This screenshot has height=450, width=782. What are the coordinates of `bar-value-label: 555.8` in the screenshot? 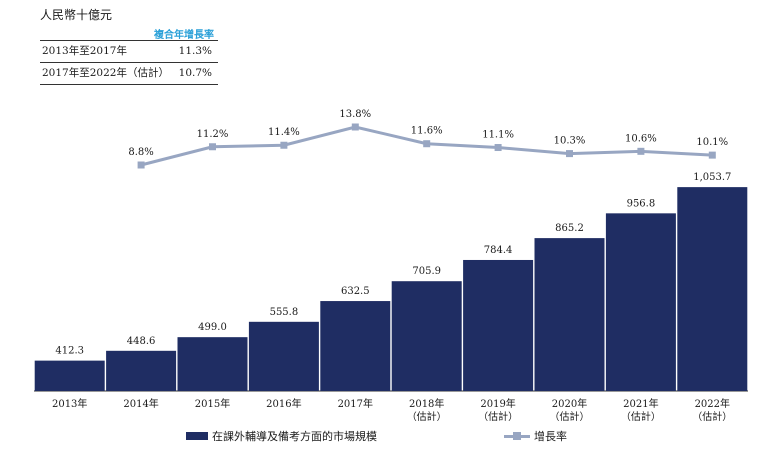 It's located at (284, 312).